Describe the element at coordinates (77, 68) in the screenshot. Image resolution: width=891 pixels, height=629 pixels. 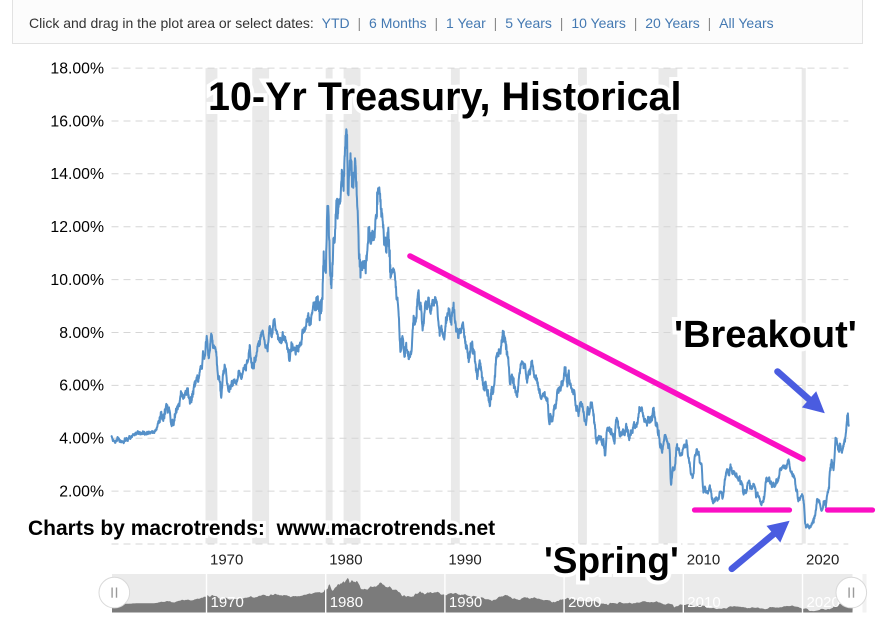
I see `svg-text: 18.00%` at that location.